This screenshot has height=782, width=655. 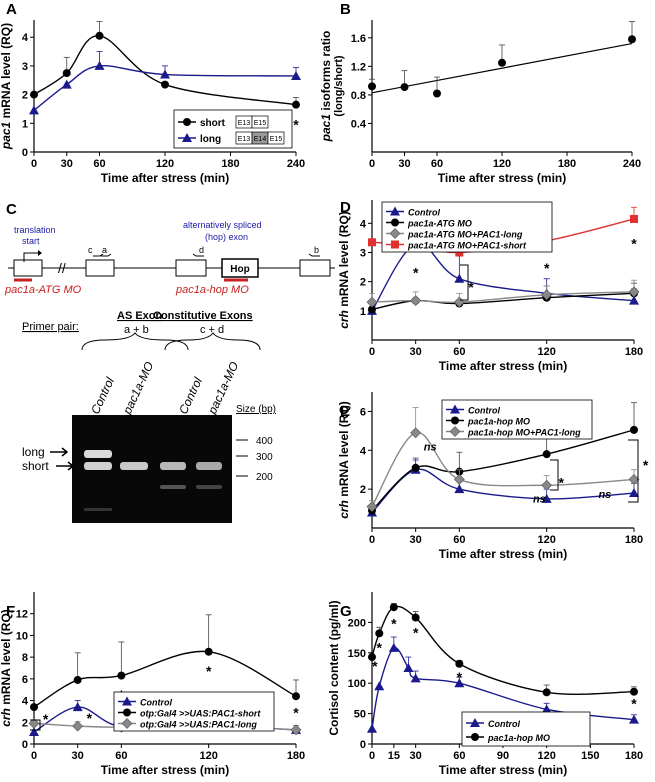 What do you see at coordinates (65, 466) in the screenshot?
I see `arrow-short-icon` at bounding box center [65, 466].